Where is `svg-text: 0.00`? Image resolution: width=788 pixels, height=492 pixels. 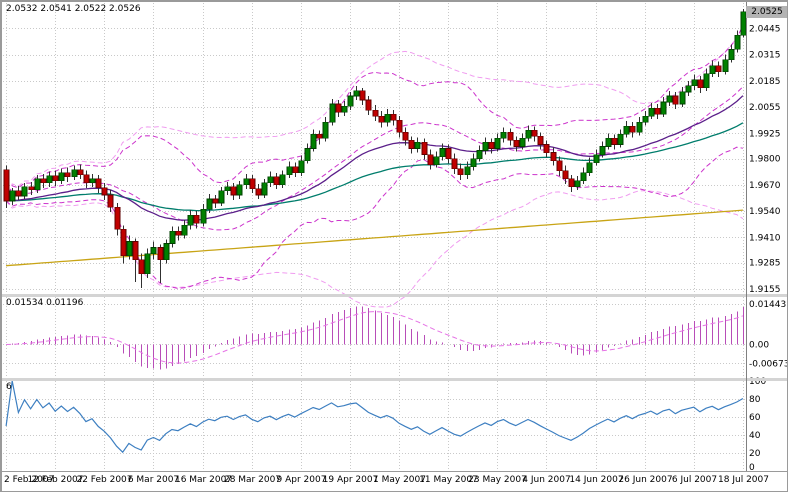
svg-text: 0.00 is located at coordinates (759, 345).